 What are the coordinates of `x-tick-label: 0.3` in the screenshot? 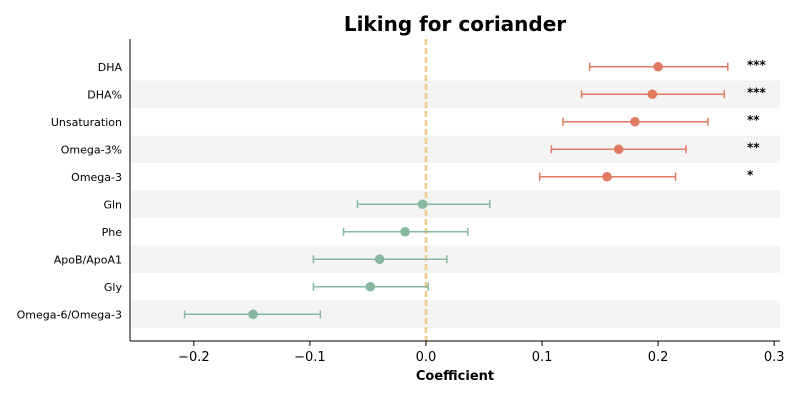 It's located at (774, 357).